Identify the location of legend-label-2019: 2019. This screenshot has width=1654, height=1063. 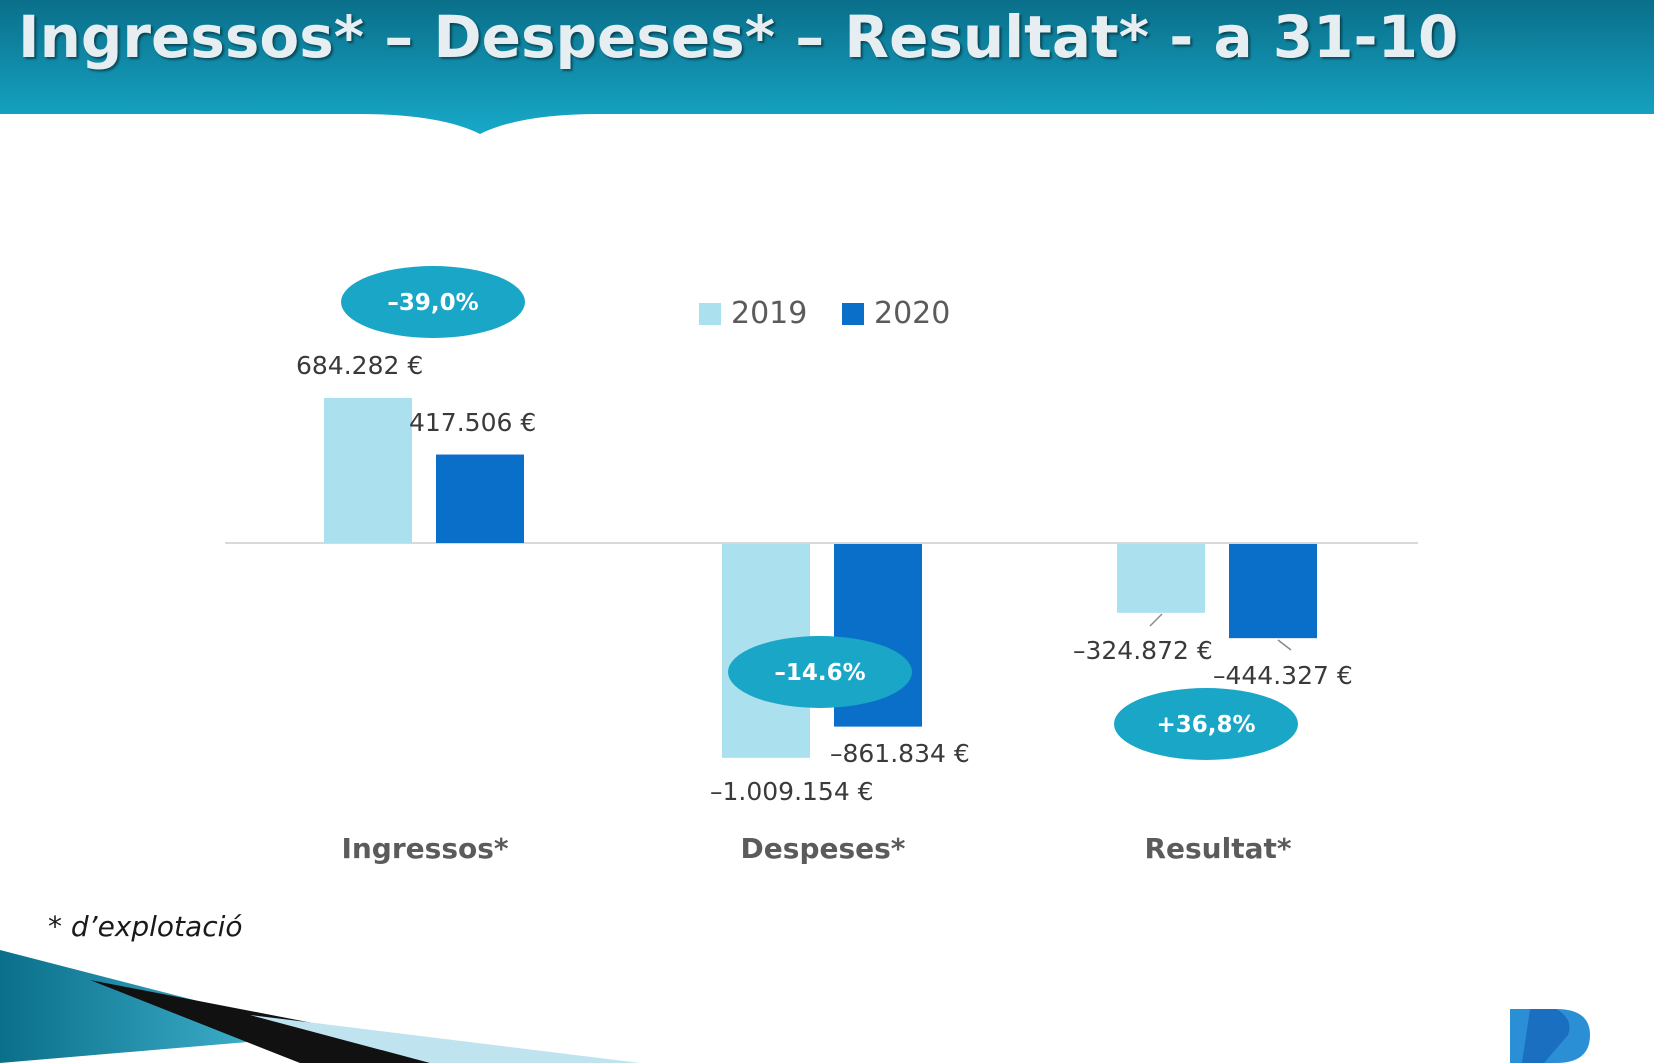
(769, 313).